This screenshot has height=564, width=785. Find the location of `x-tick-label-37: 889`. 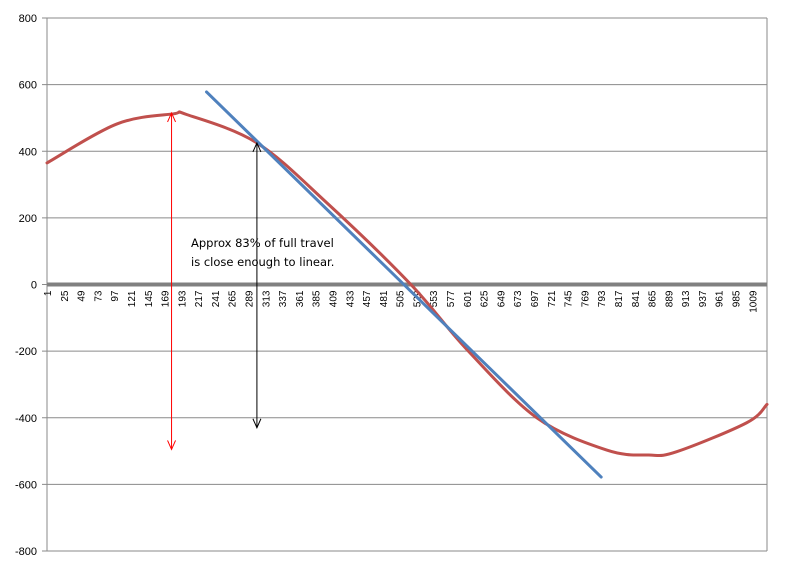

x-tick-label-37: 889 is located at coordinates (669, 298).